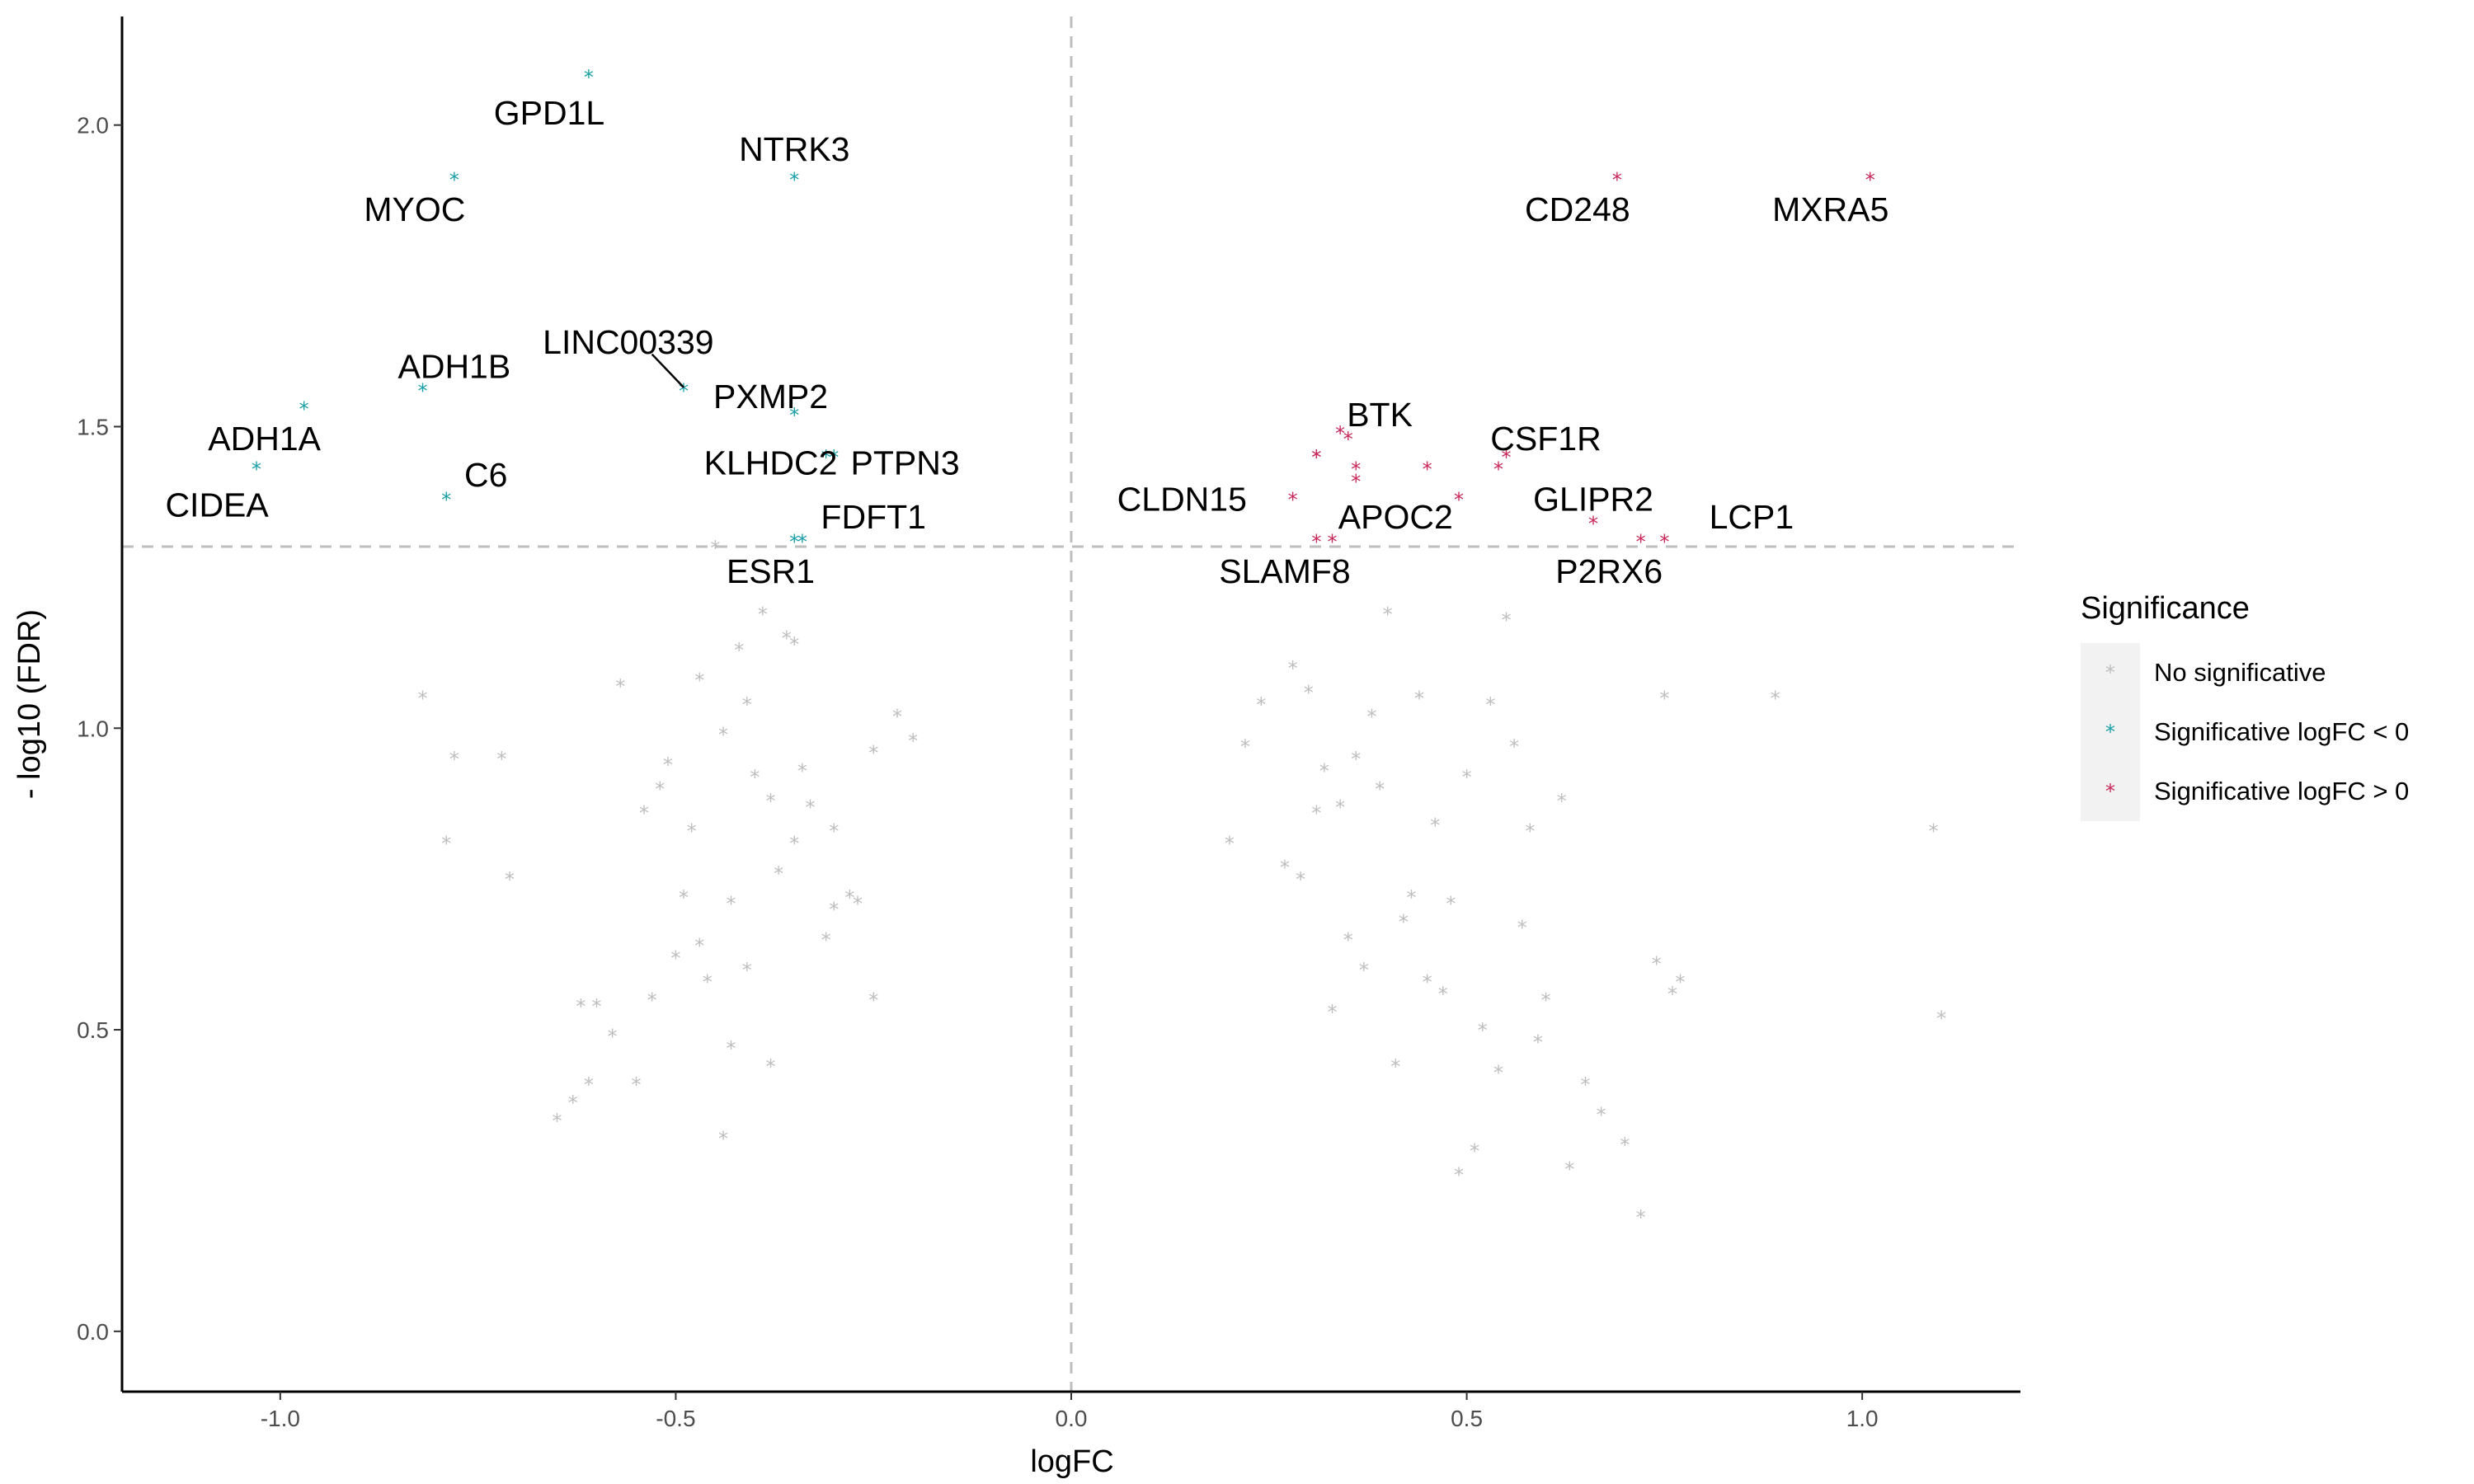 The height and width of the screenshot is (1484, 2474). I want to click on gene-label: CSF1R, so click(1545, 439).